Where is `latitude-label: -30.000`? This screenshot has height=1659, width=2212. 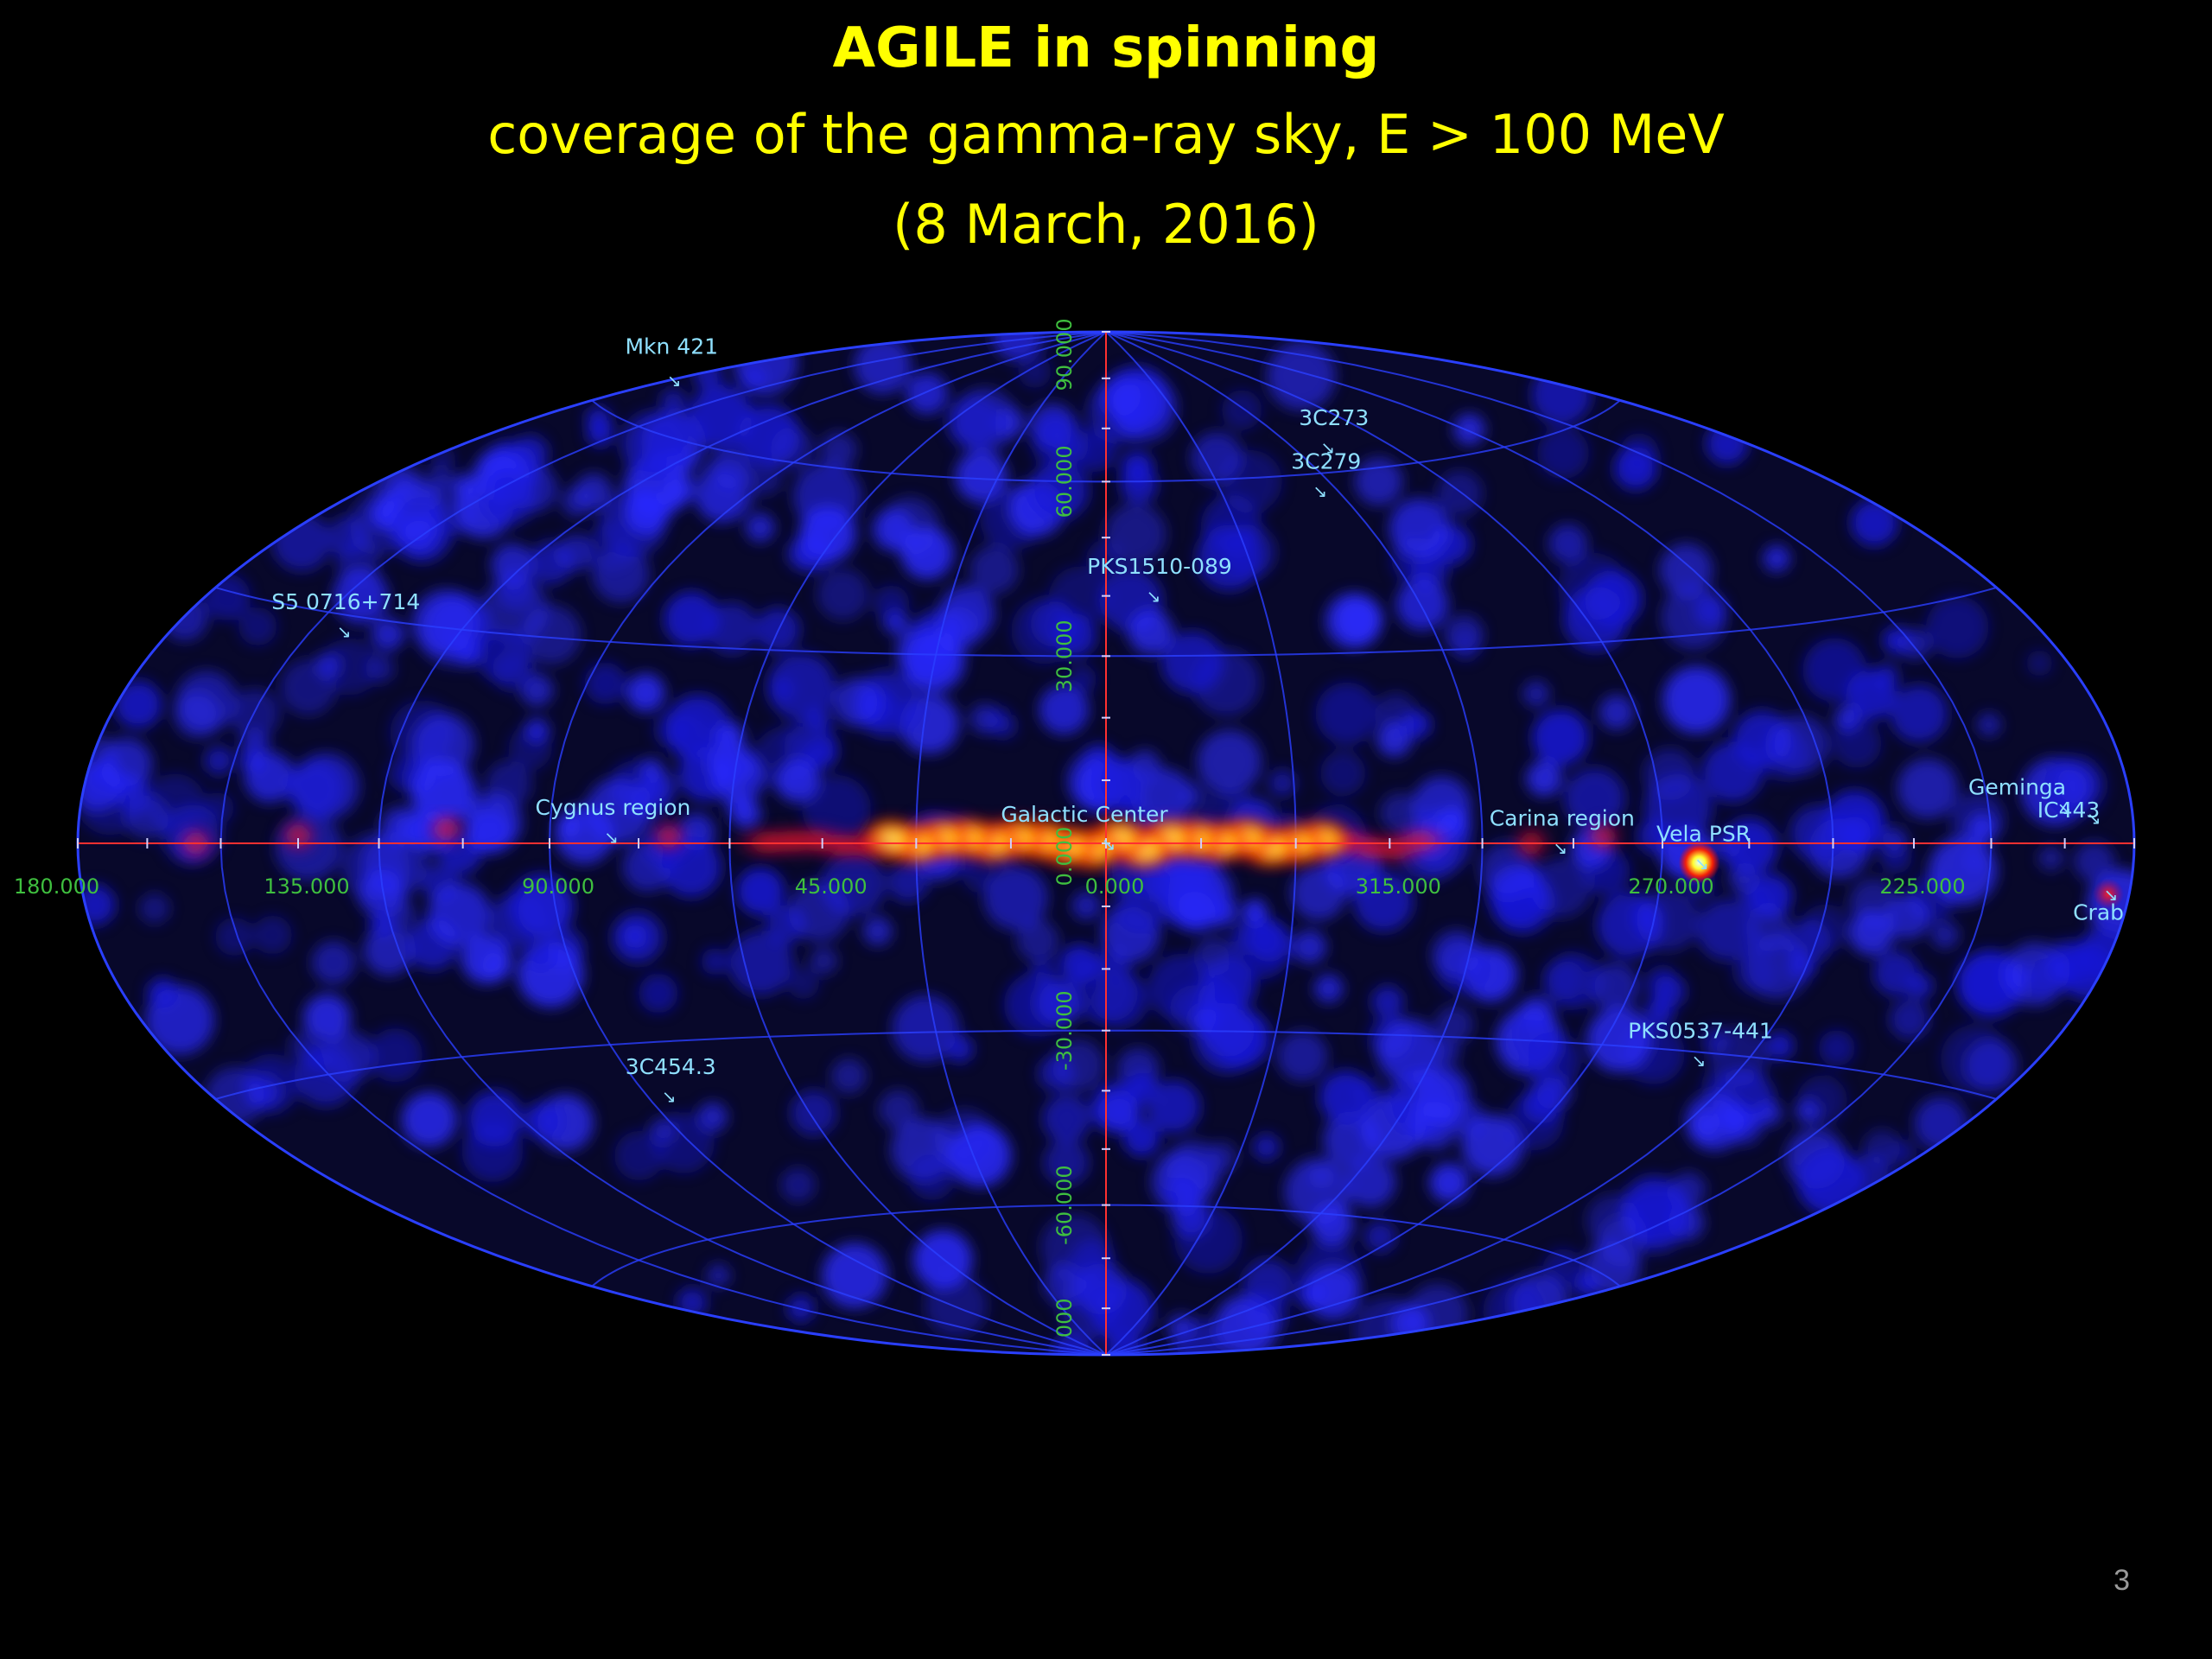 latitude-label: -30.000 is located at coordinates (1064, 1030).